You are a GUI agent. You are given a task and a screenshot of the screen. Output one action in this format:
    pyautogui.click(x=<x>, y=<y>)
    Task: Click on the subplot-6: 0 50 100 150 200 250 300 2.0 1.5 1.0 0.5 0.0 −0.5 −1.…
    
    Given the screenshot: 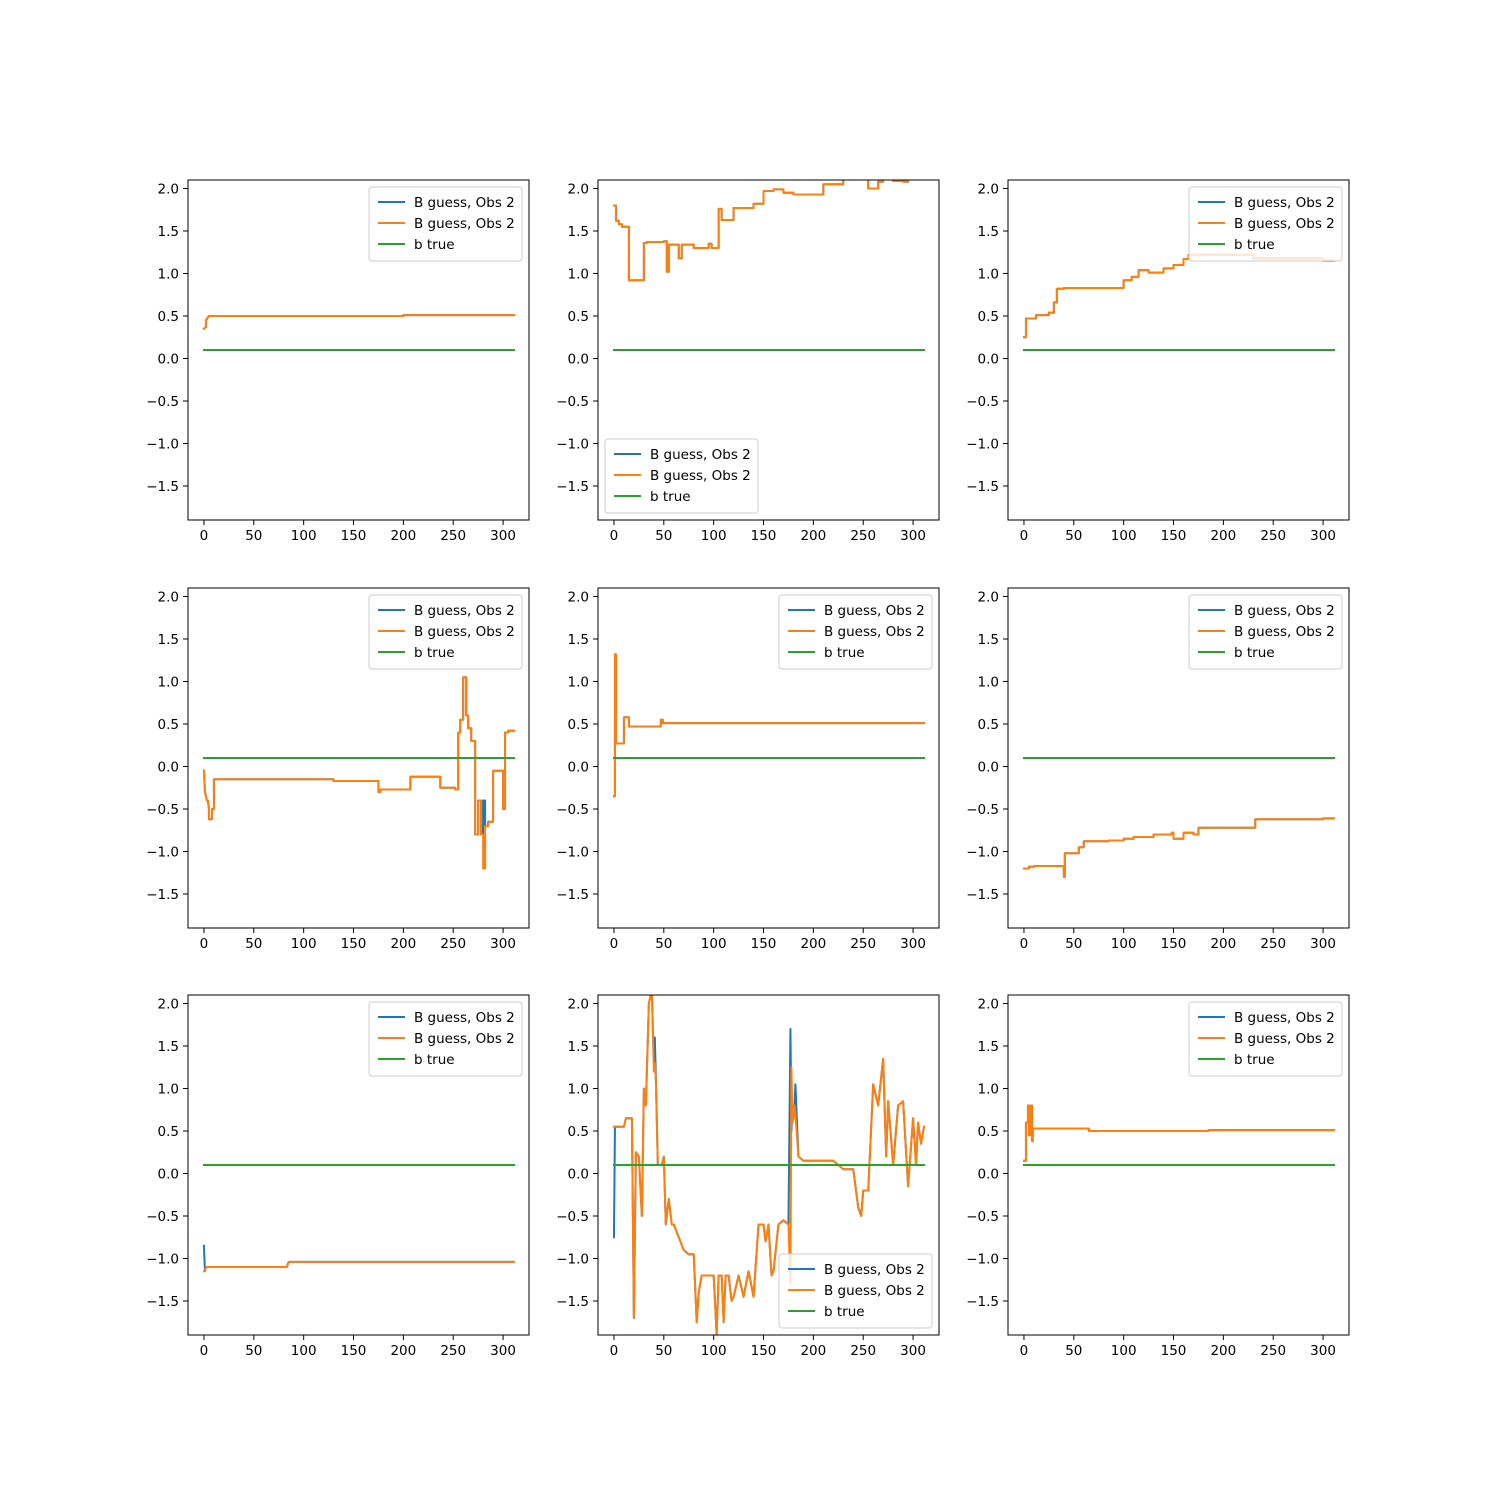 What is the action you would take?
    pyautogui.click(x=1158, y=769)
    